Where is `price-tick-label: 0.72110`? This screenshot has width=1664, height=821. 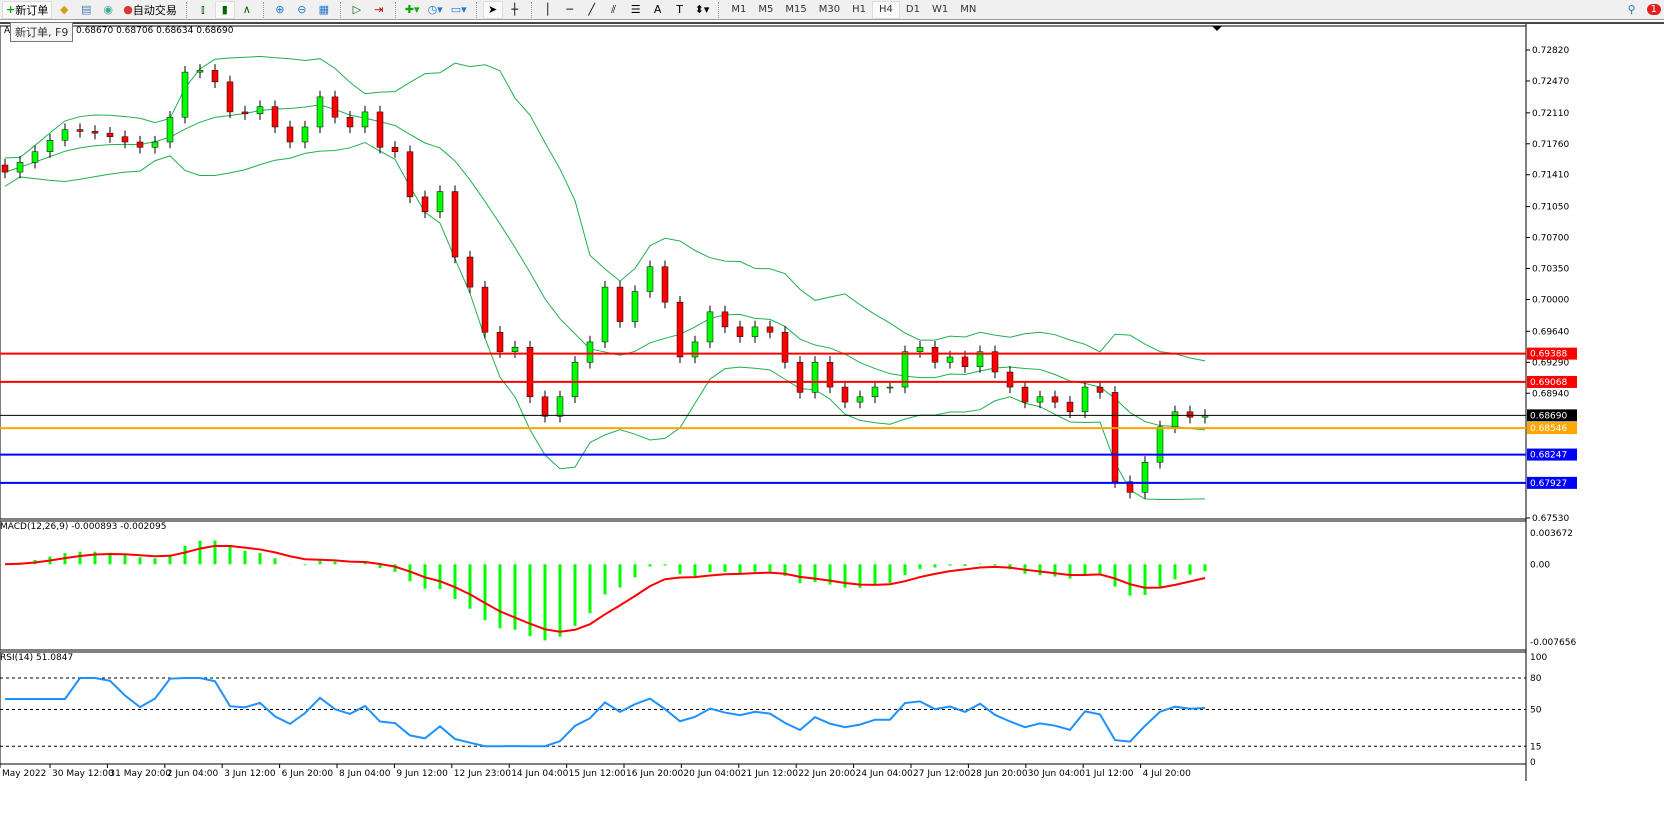
price-tick-label: 0.72110 is located at coordinates (1550, 114).